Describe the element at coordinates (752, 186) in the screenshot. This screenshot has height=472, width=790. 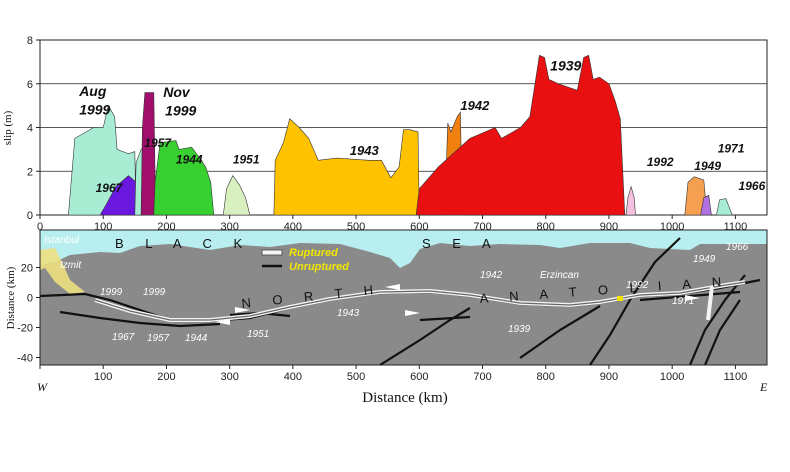
I see `slip-event-label: 1966` at that location.